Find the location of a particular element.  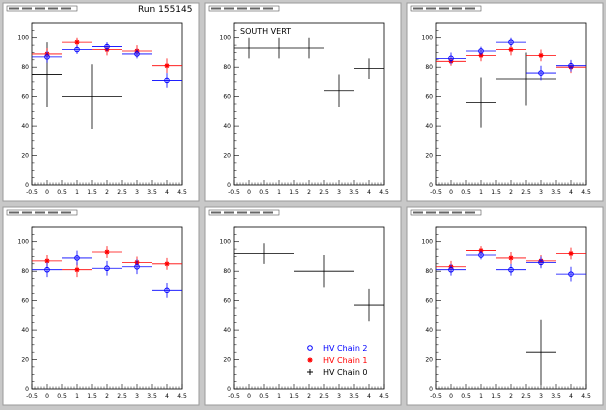

legend-entry: HV Chain 2 is located at coordinates (337, 348).